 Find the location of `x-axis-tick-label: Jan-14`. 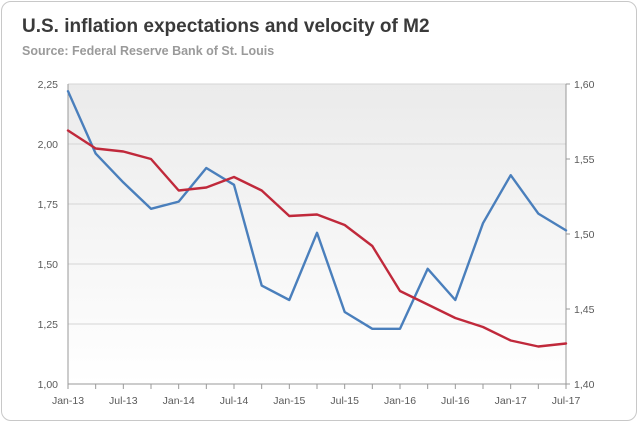

x-axis-tick-label: Jan-14 is located at coordinates (179, 401).